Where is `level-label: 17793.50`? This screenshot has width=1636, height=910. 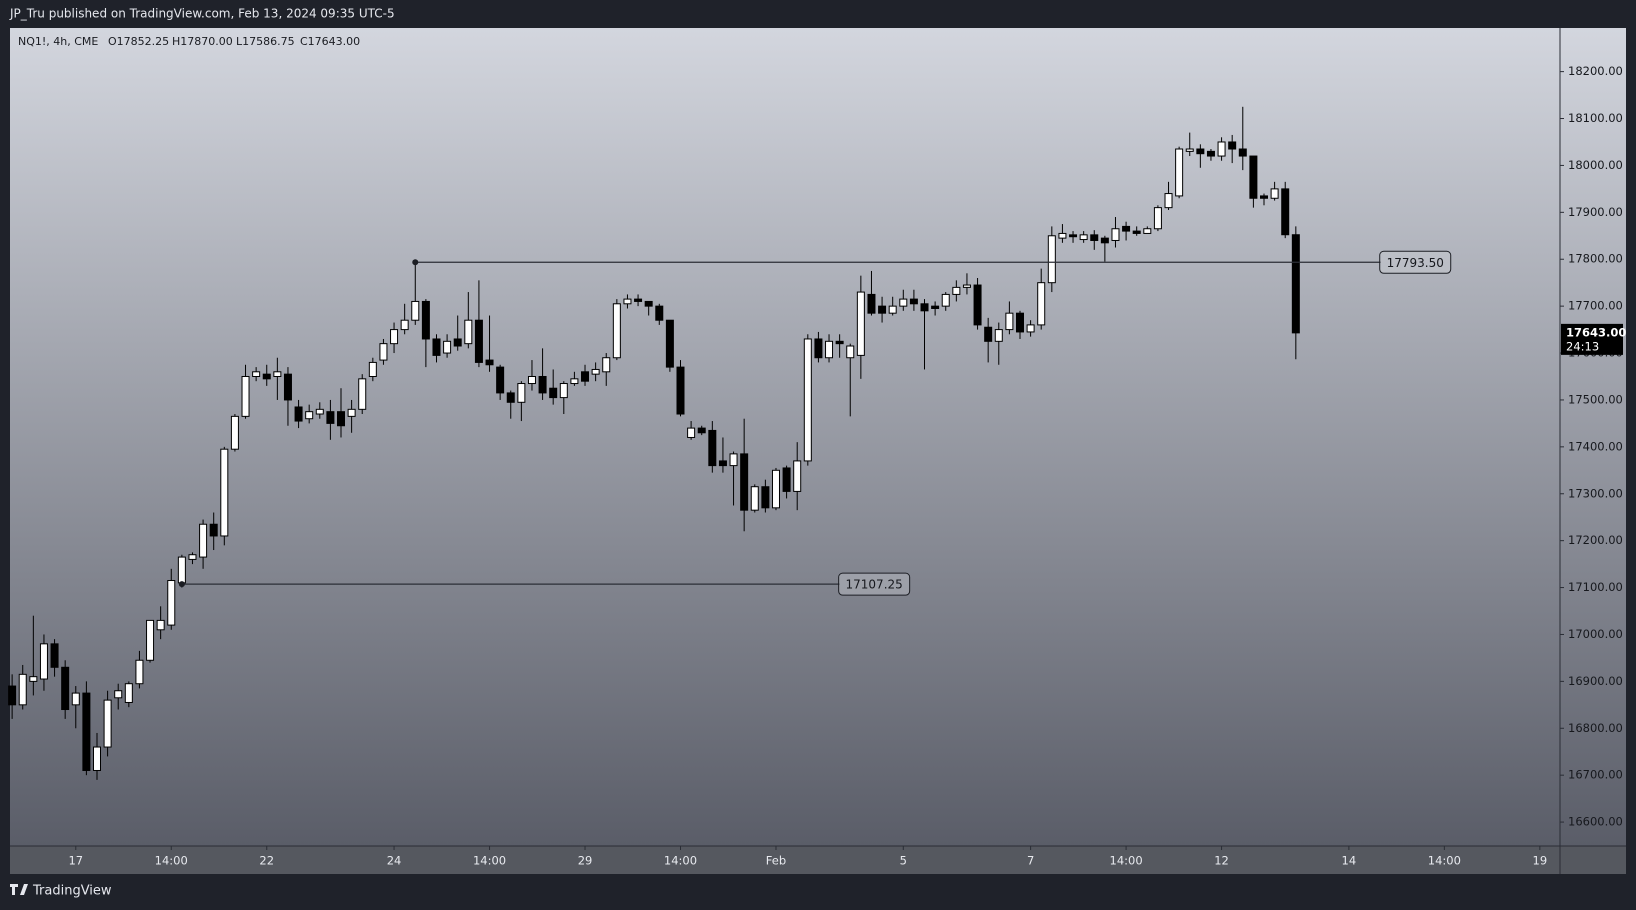 level-label: 17793.50 is located at coordinates (1415, 263).